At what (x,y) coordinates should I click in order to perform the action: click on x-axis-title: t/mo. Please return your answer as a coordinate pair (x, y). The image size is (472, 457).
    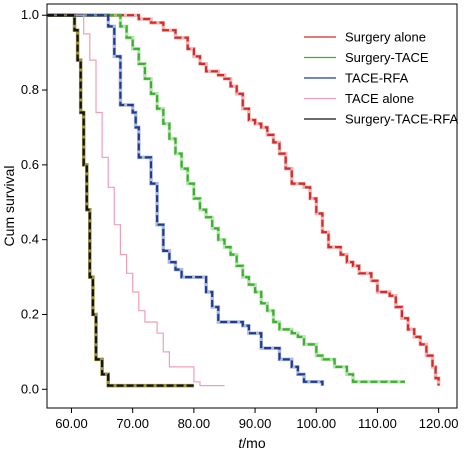
    Looking at the image, I should click on (251, 443).